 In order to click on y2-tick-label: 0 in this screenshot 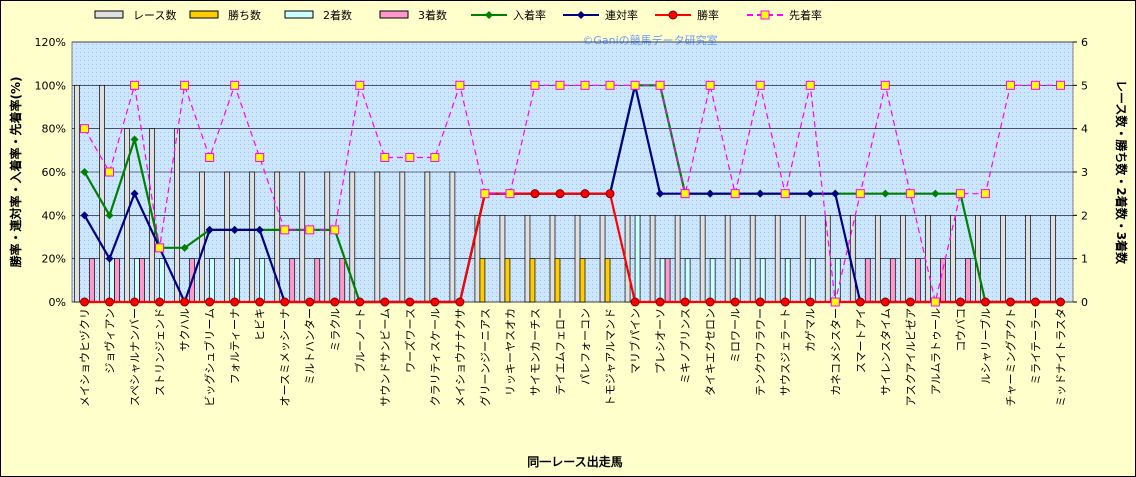, I will do `click(1084, 302)`.